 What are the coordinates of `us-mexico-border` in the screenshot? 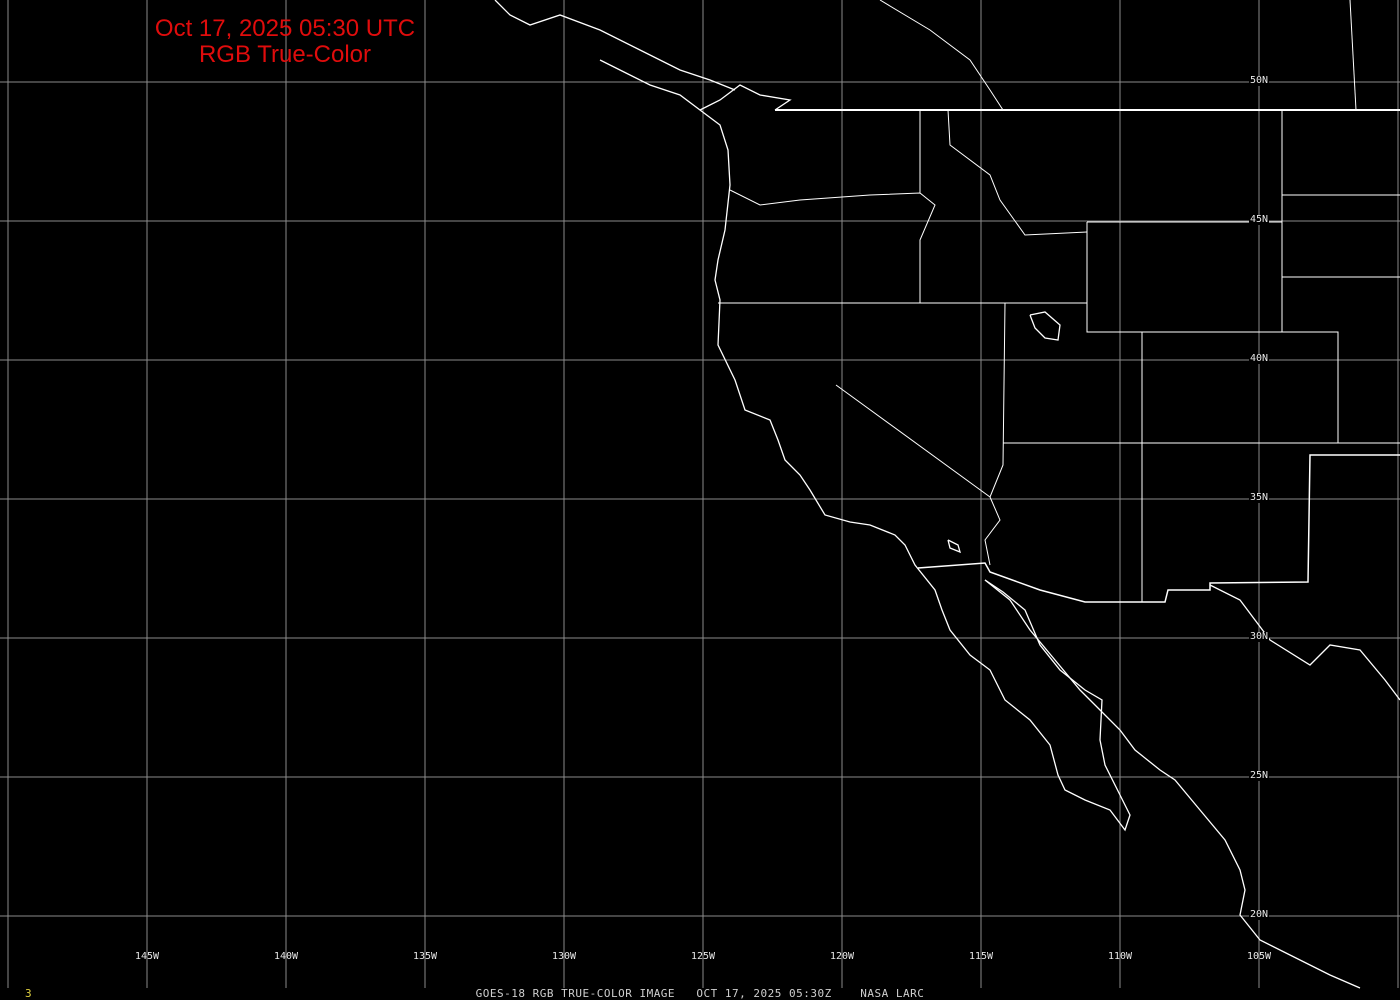 It's located at (1158, 528).